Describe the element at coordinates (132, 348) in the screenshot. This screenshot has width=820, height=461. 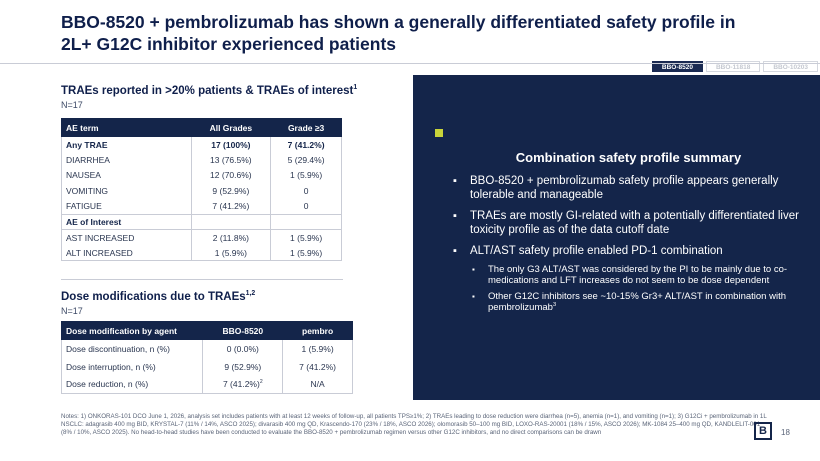
I see `cell: Dose discontinuation, n (%)` at that location.